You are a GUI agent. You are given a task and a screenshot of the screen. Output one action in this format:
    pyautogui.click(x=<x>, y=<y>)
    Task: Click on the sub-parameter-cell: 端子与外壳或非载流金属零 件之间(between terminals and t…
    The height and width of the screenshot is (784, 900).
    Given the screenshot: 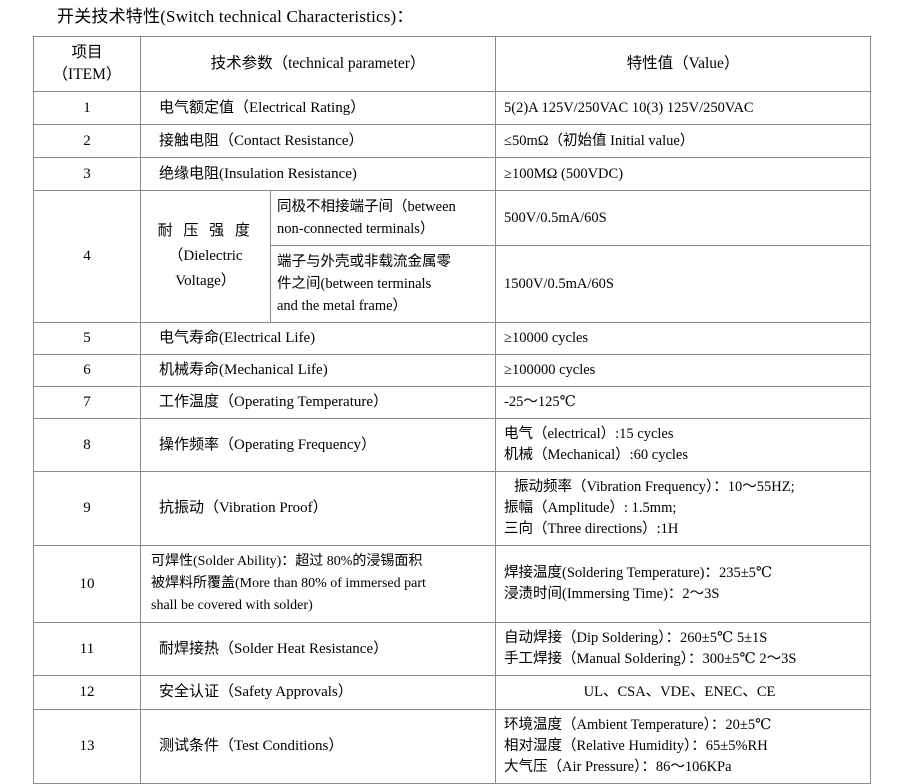 What is the action you would take?
    pyautogui.click(x=383, y=284)
    